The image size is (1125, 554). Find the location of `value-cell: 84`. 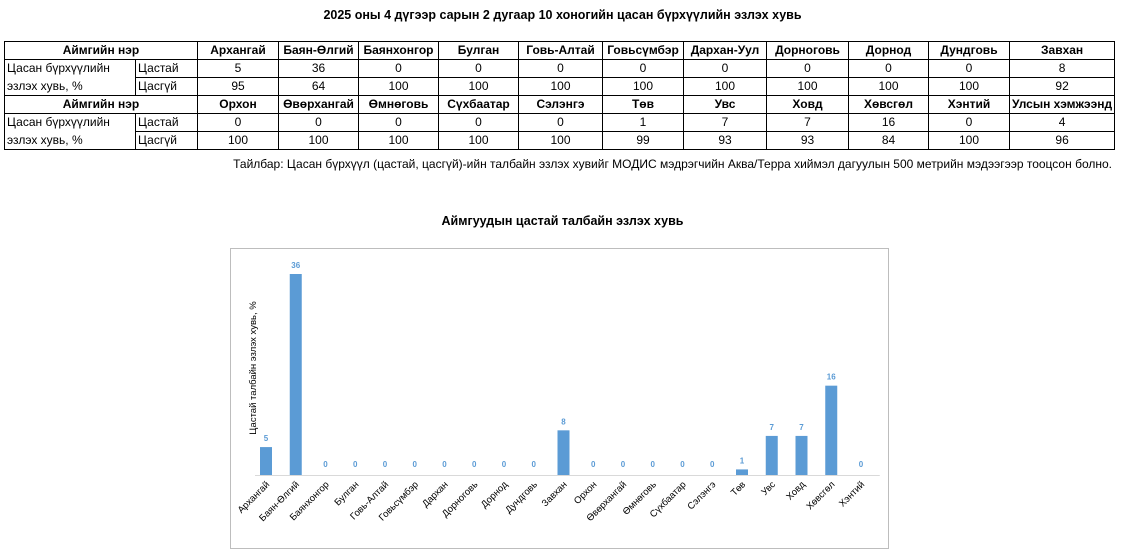

value-cell: 84 is located at coordinates (888, 140).